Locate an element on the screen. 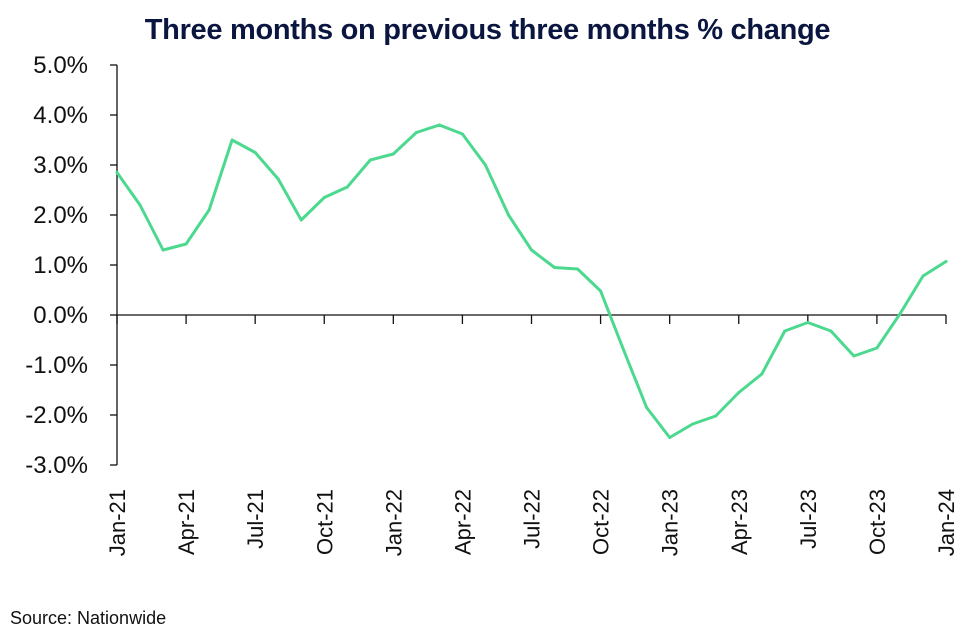 The width and height of the screenshot is (975, 635). x-tick-label: Jul-23 is located at coordinates (808, 519).